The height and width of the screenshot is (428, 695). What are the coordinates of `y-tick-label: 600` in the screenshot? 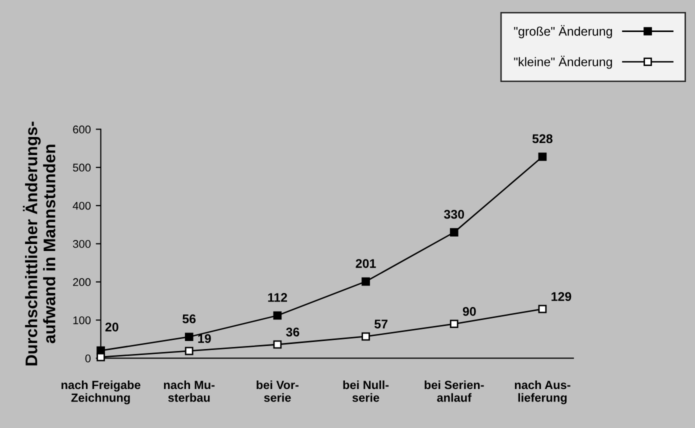 It's located at (82, 130).